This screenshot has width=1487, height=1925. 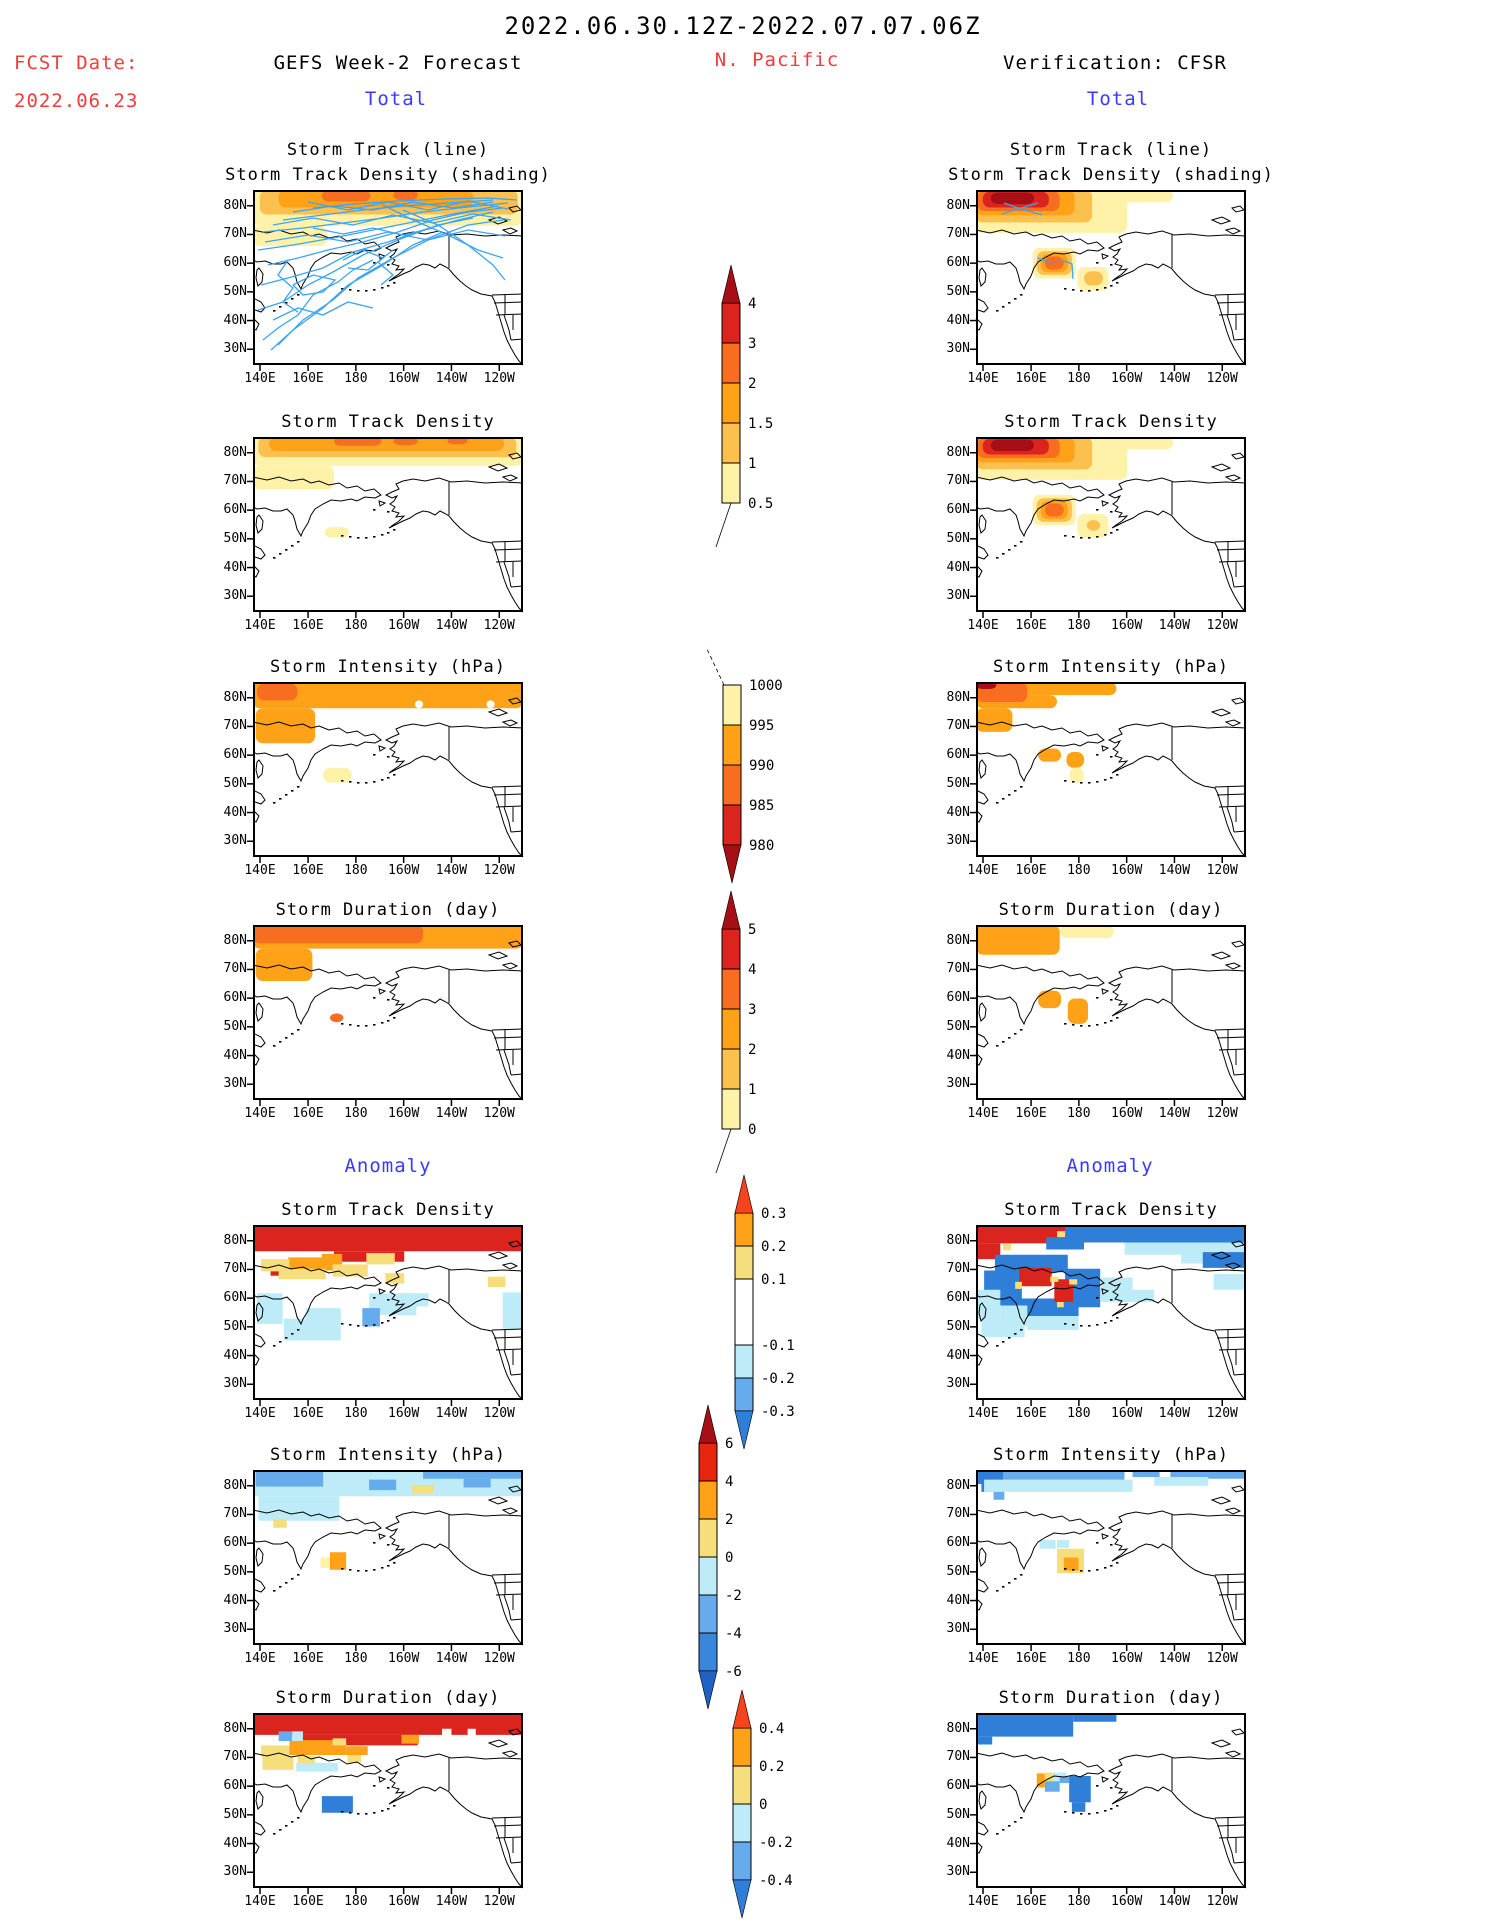 What do you see at coordinates (735, 1032) in the screenshot?
I see `colorbar-cb3: 5 4 3 2 1 0` at bounding box center [735, 1032].